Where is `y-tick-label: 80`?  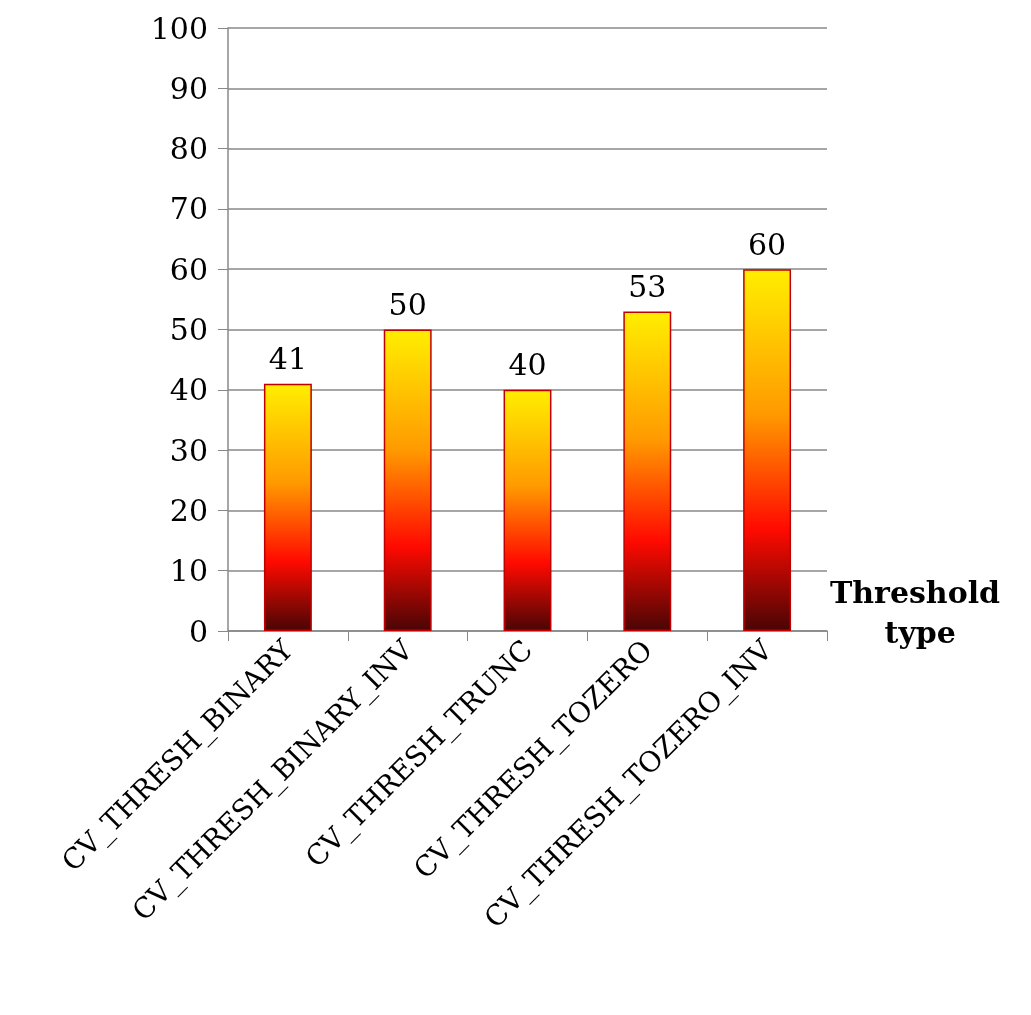
y-tick-label: 80 is located at coordinates (188, 149).